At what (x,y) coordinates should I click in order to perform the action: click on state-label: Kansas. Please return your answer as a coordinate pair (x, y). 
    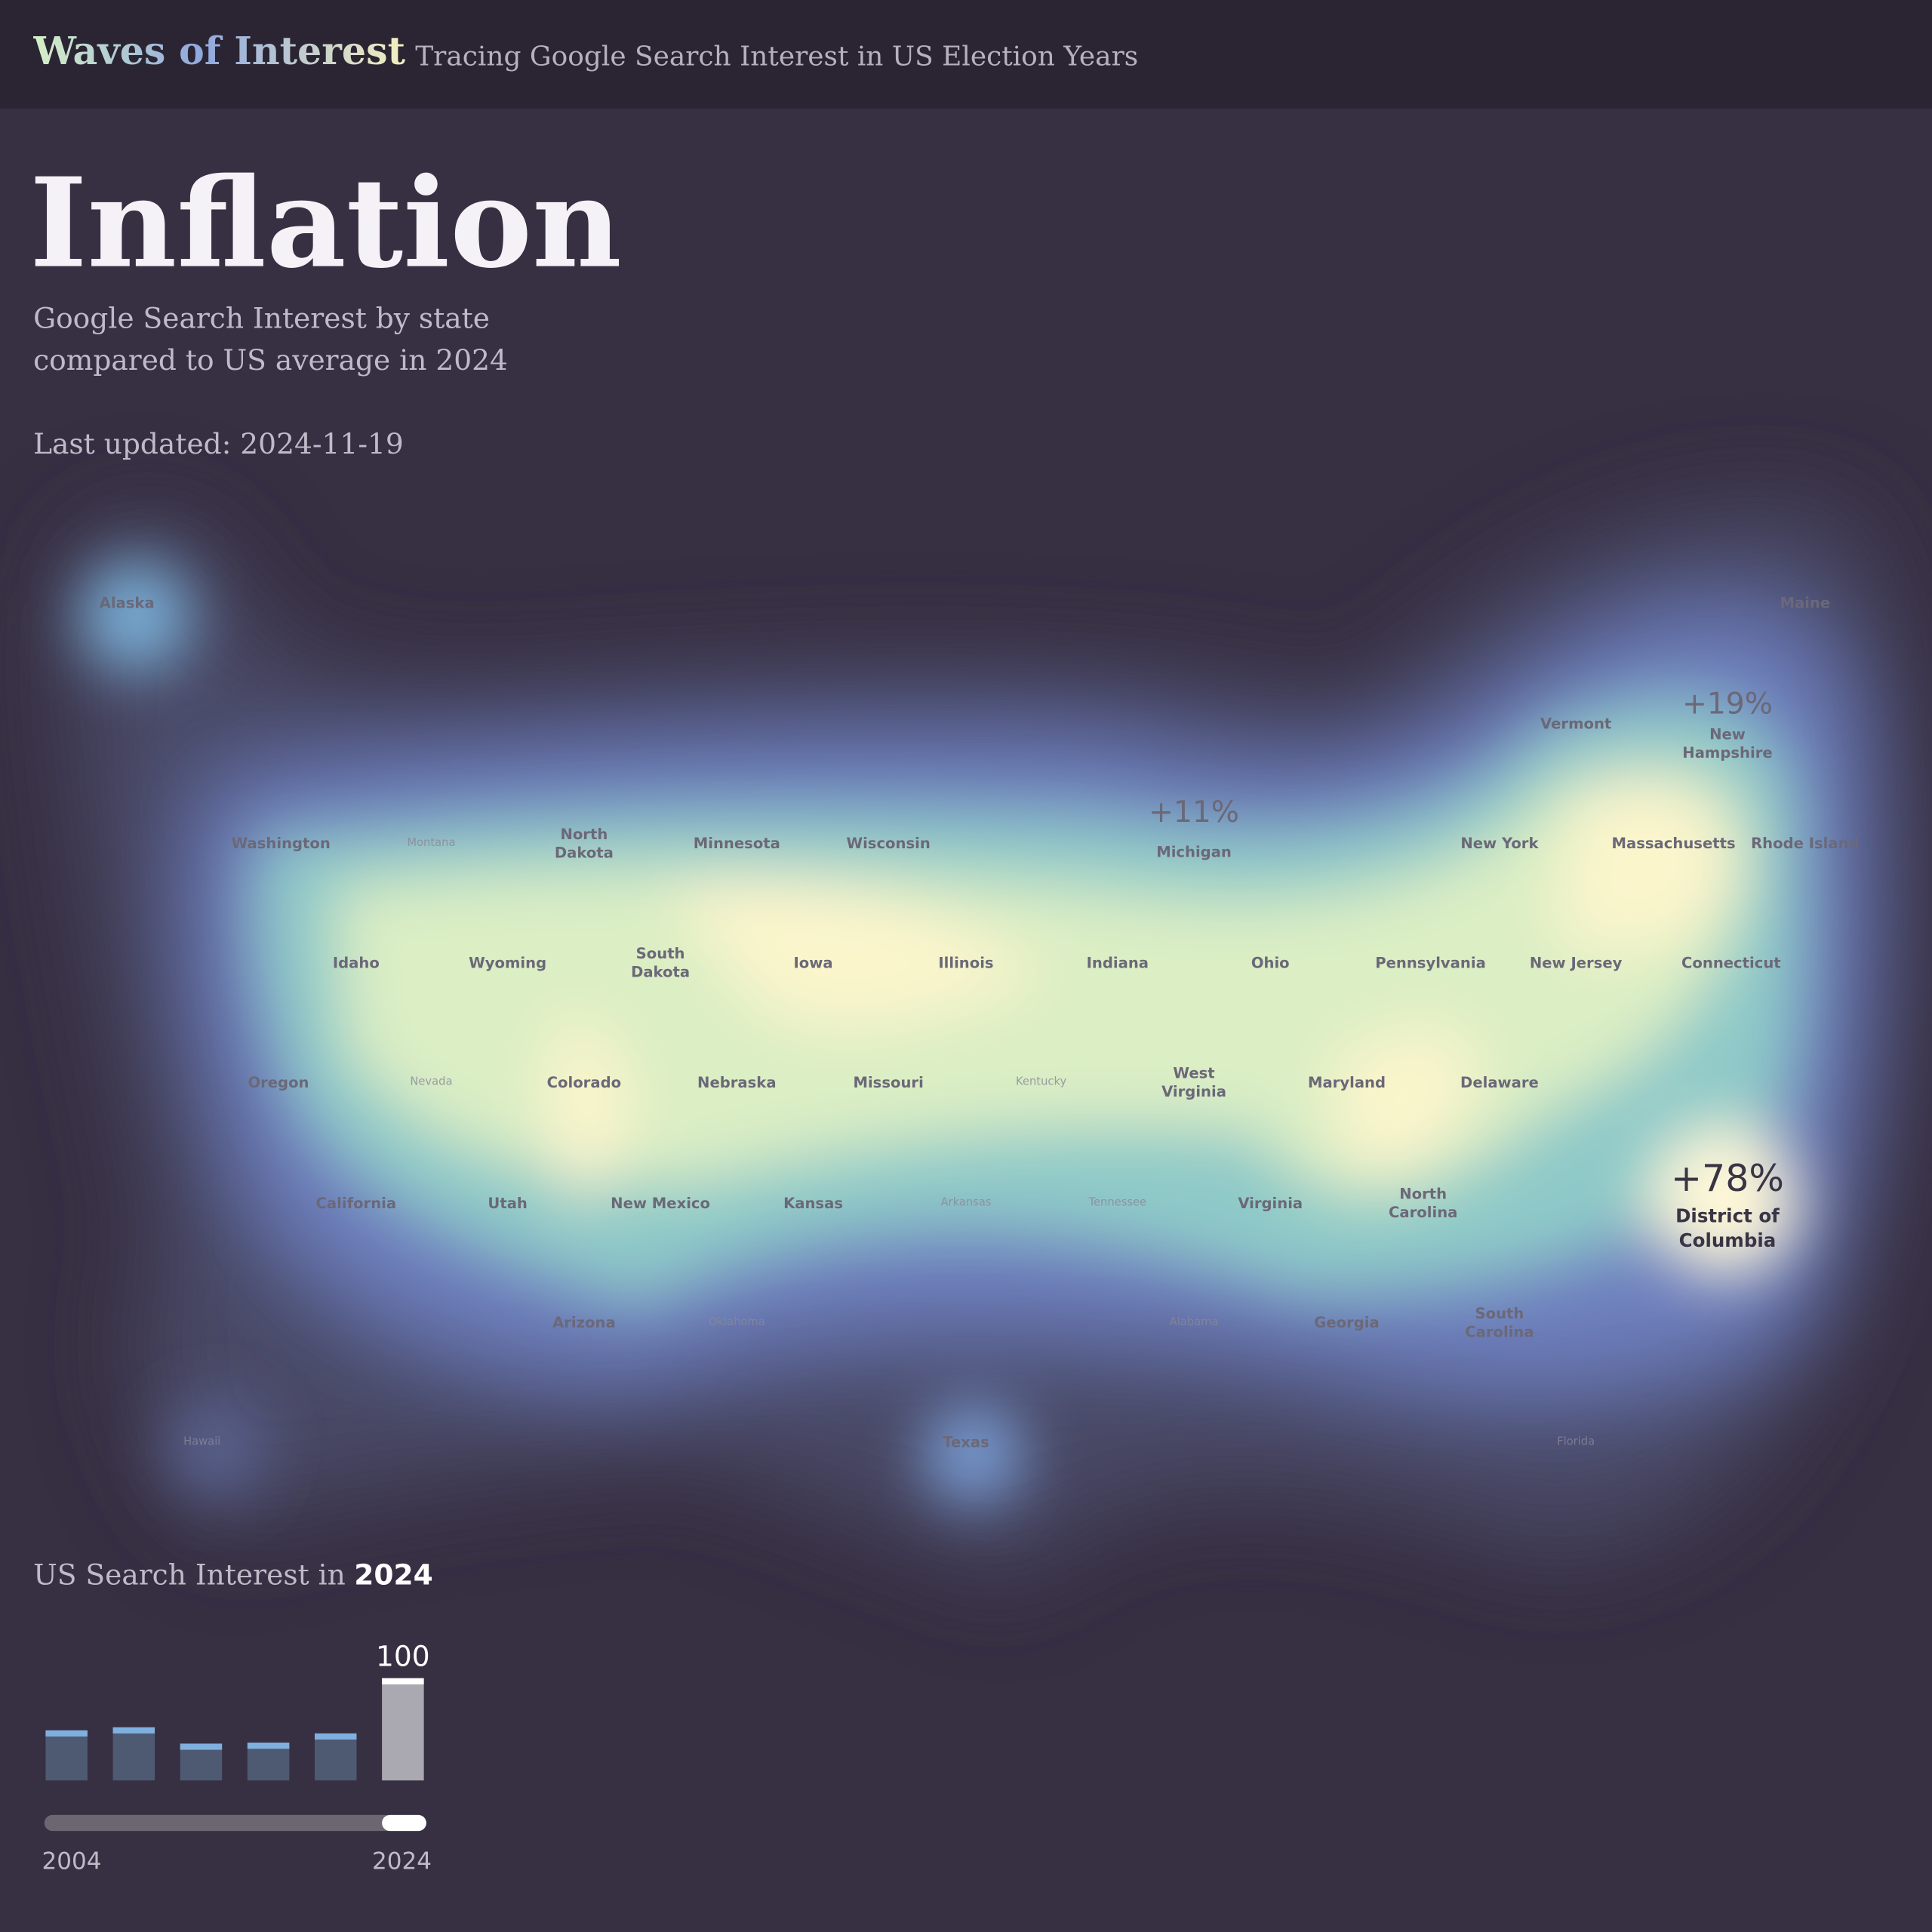
    Looking at the image, I should click on (813, 1203).